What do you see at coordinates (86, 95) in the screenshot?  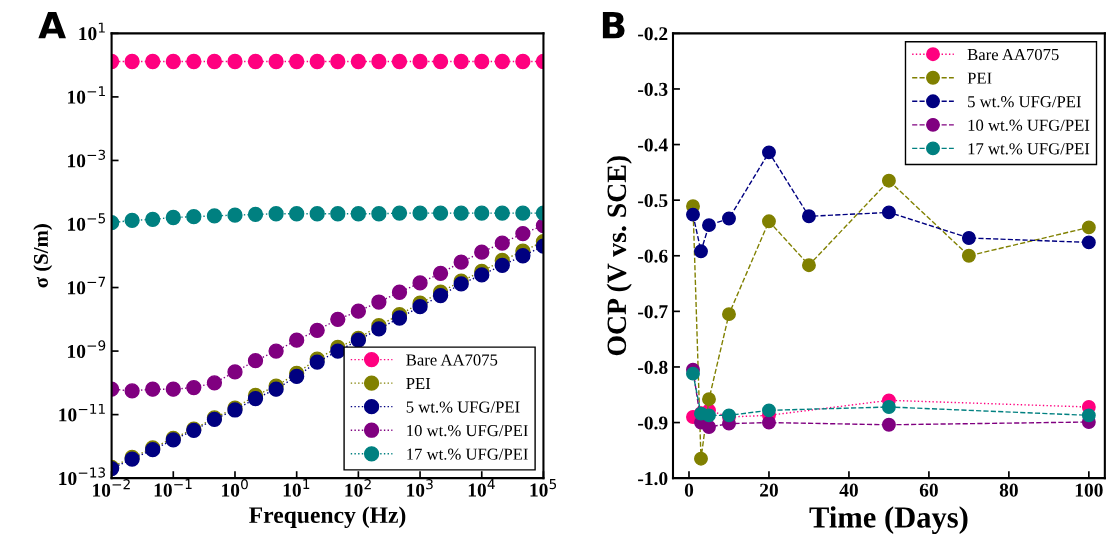 I see `y-tick-label: 10$^{−1}$` at bounding box center [86, 95].